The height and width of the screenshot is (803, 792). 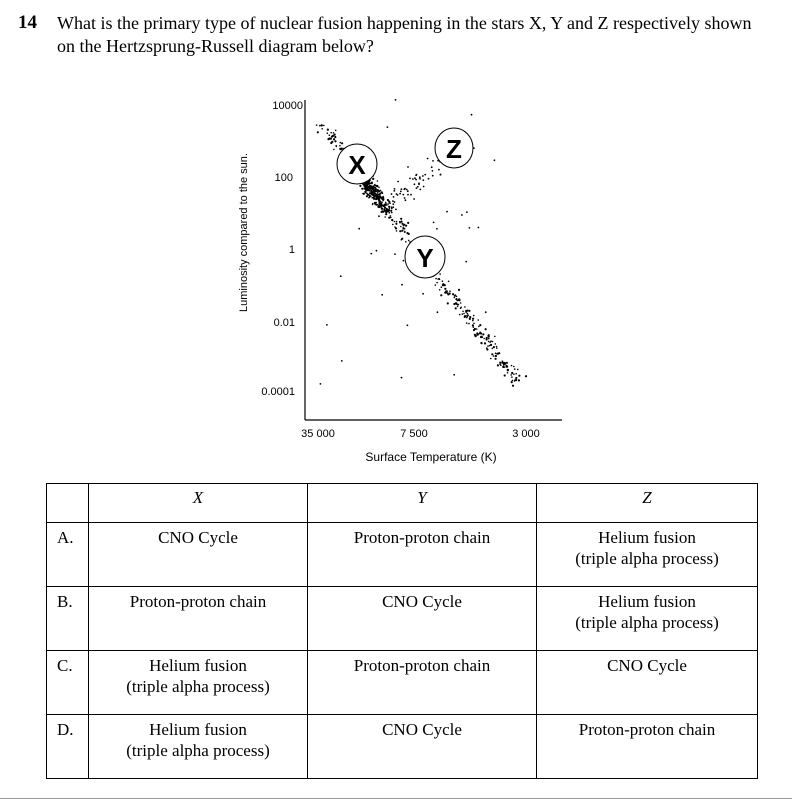 What do you see at coordinates (67, 682) in the screenshot?
I see `option-letter: C.` at bounding box center [67, 682].